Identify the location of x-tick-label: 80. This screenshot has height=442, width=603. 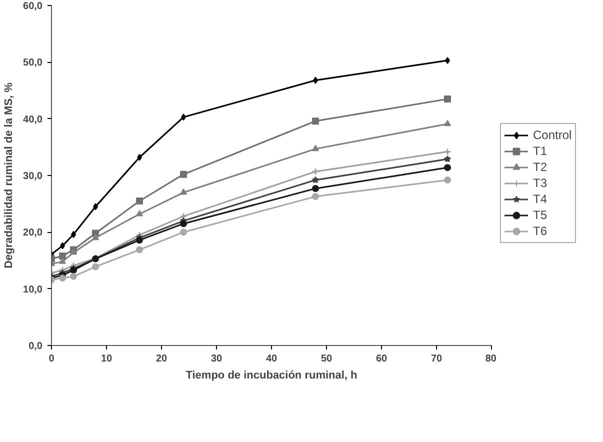
(491, 359).